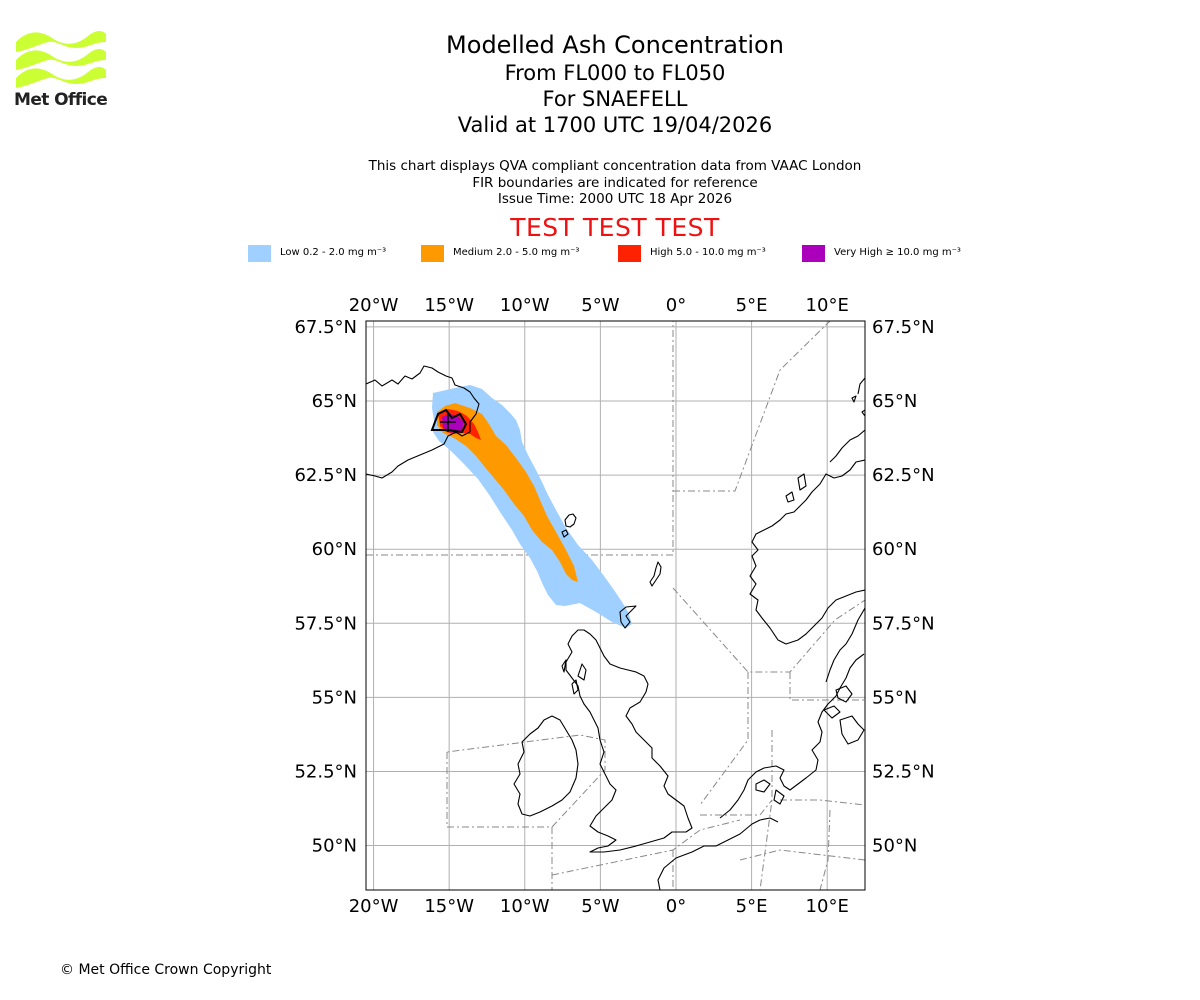  I want to click on lon-tick-label-bottom: 5°E, so click(752, 906).